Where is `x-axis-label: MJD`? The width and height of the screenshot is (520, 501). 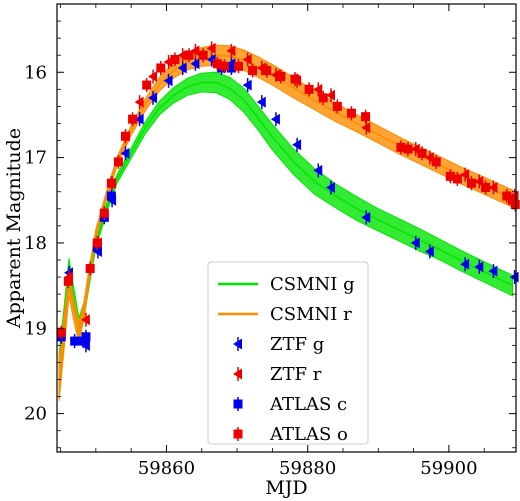
x-axis-label: MJD is located at coordinates (286, 488).